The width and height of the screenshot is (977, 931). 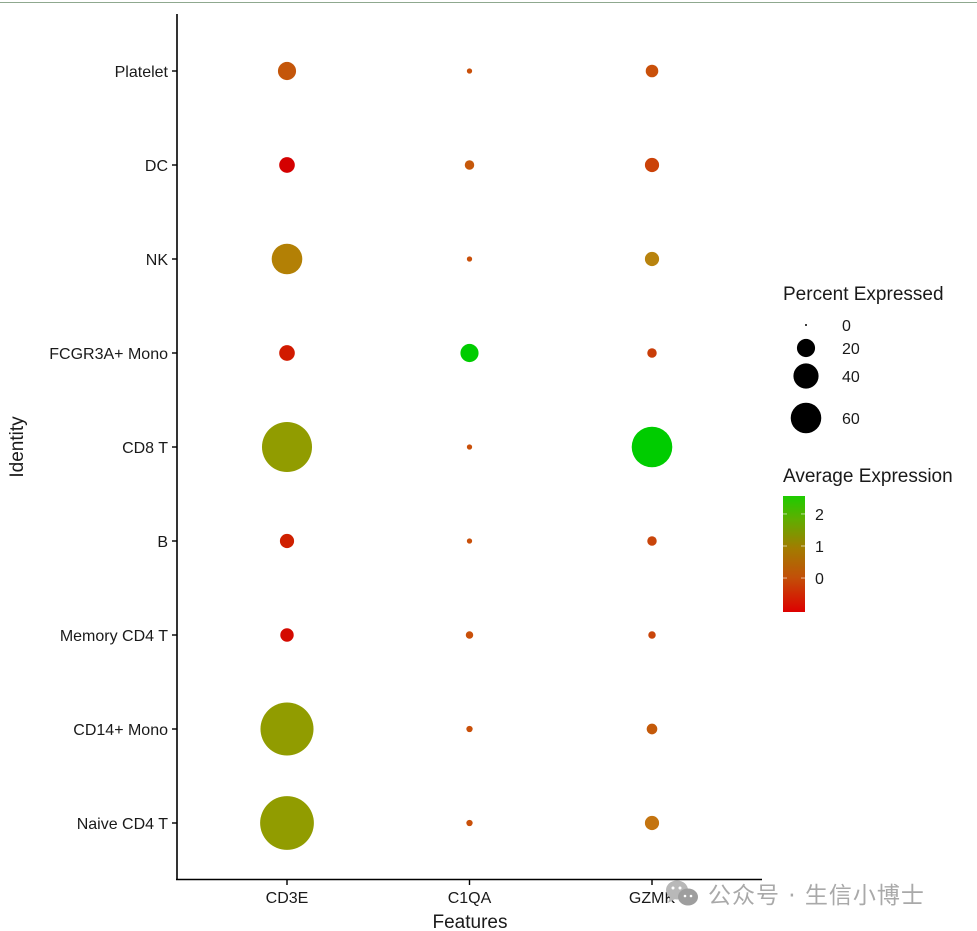 I want to click on size-legend-label: 60, so click(x=851, y=419).